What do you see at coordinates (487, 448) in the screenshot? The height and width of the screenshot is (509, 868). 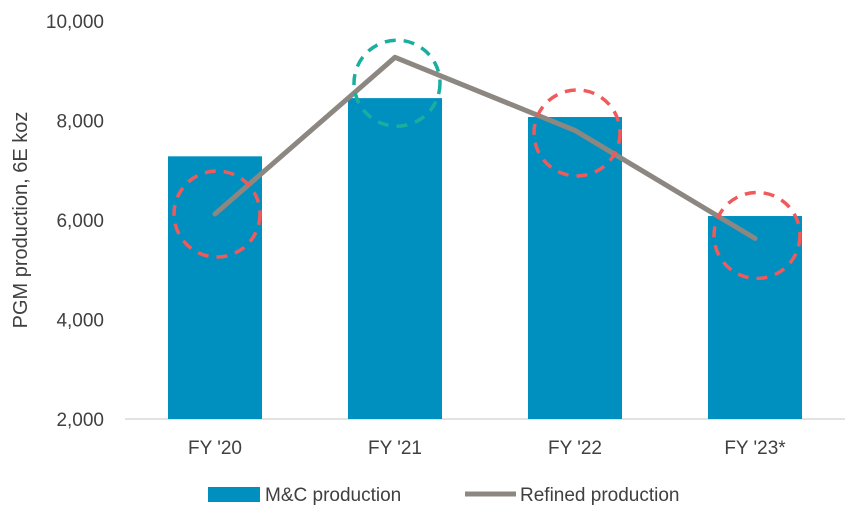 I see `x-axis-ticks: FY '20 FY '21 FY '22 FY '23*` at bounding box center [487, 448].